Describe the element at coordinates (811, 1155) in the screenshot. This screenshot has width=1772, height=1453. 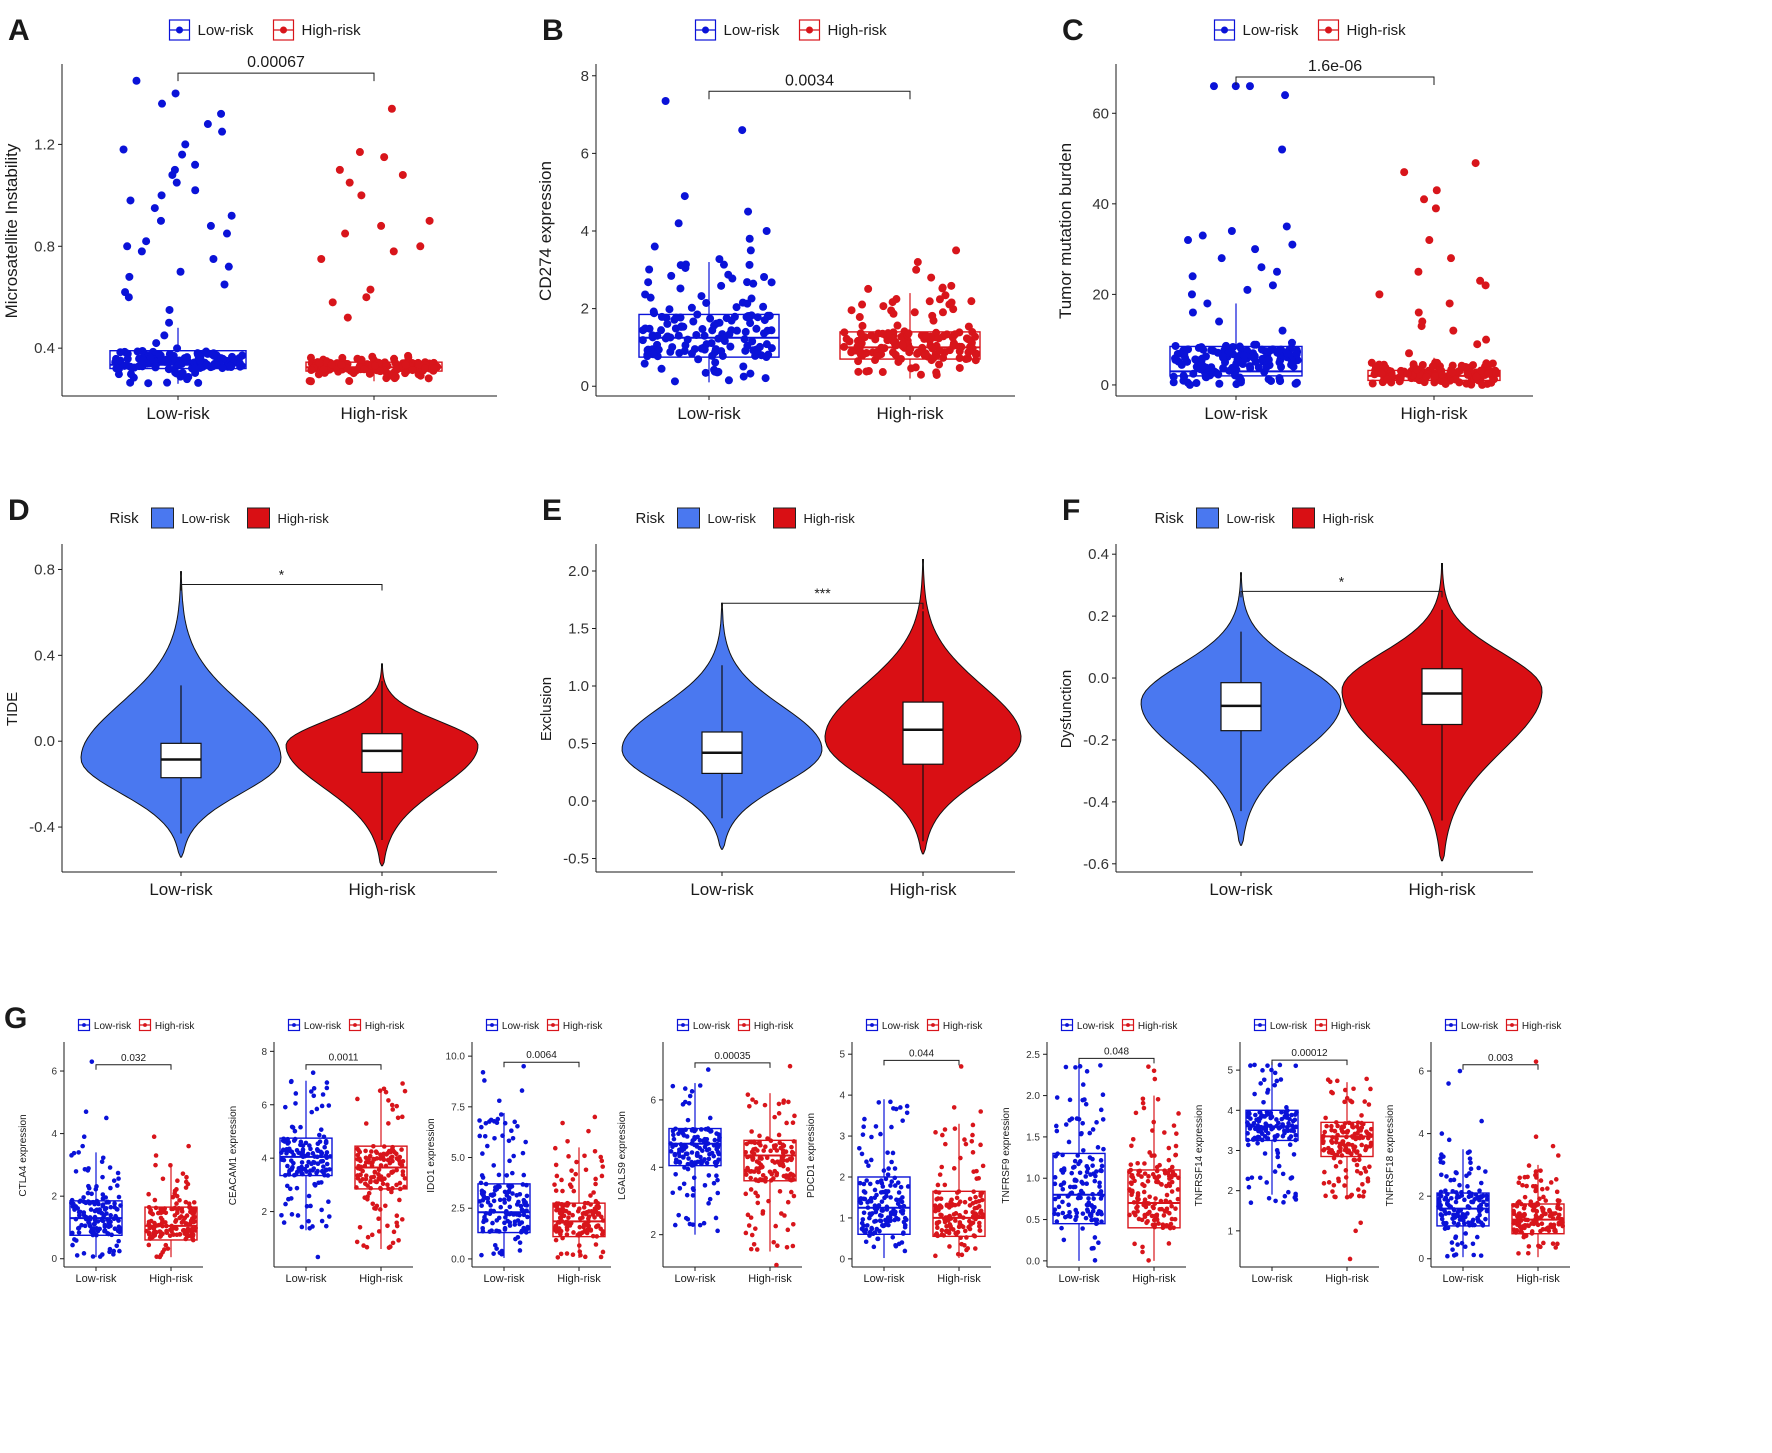
I see `y-axis-label: PDCD1 expression` at that location.